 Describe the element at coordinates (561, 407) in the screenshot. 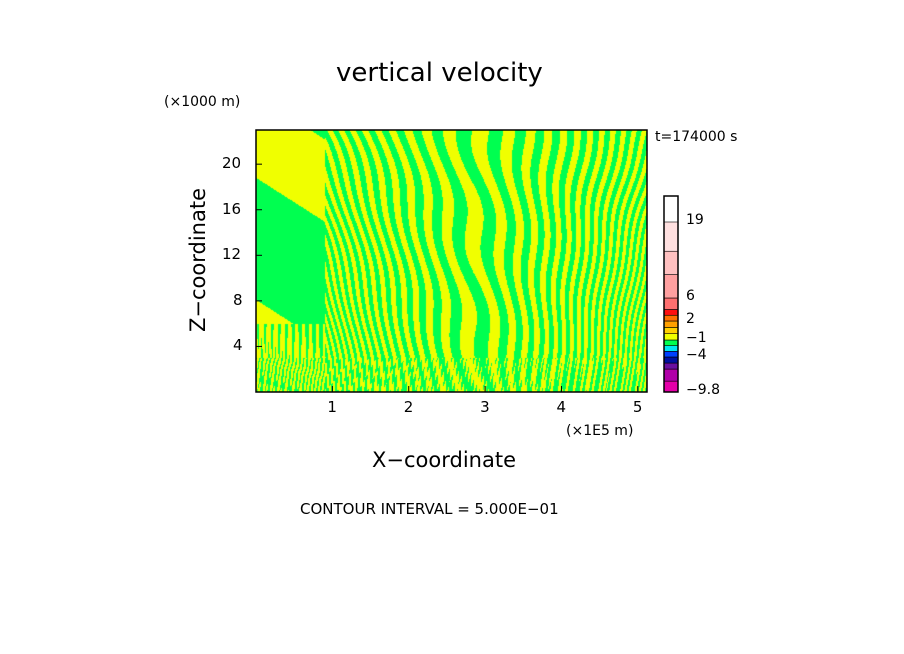

I see `x-tick-label: 4` at that location.